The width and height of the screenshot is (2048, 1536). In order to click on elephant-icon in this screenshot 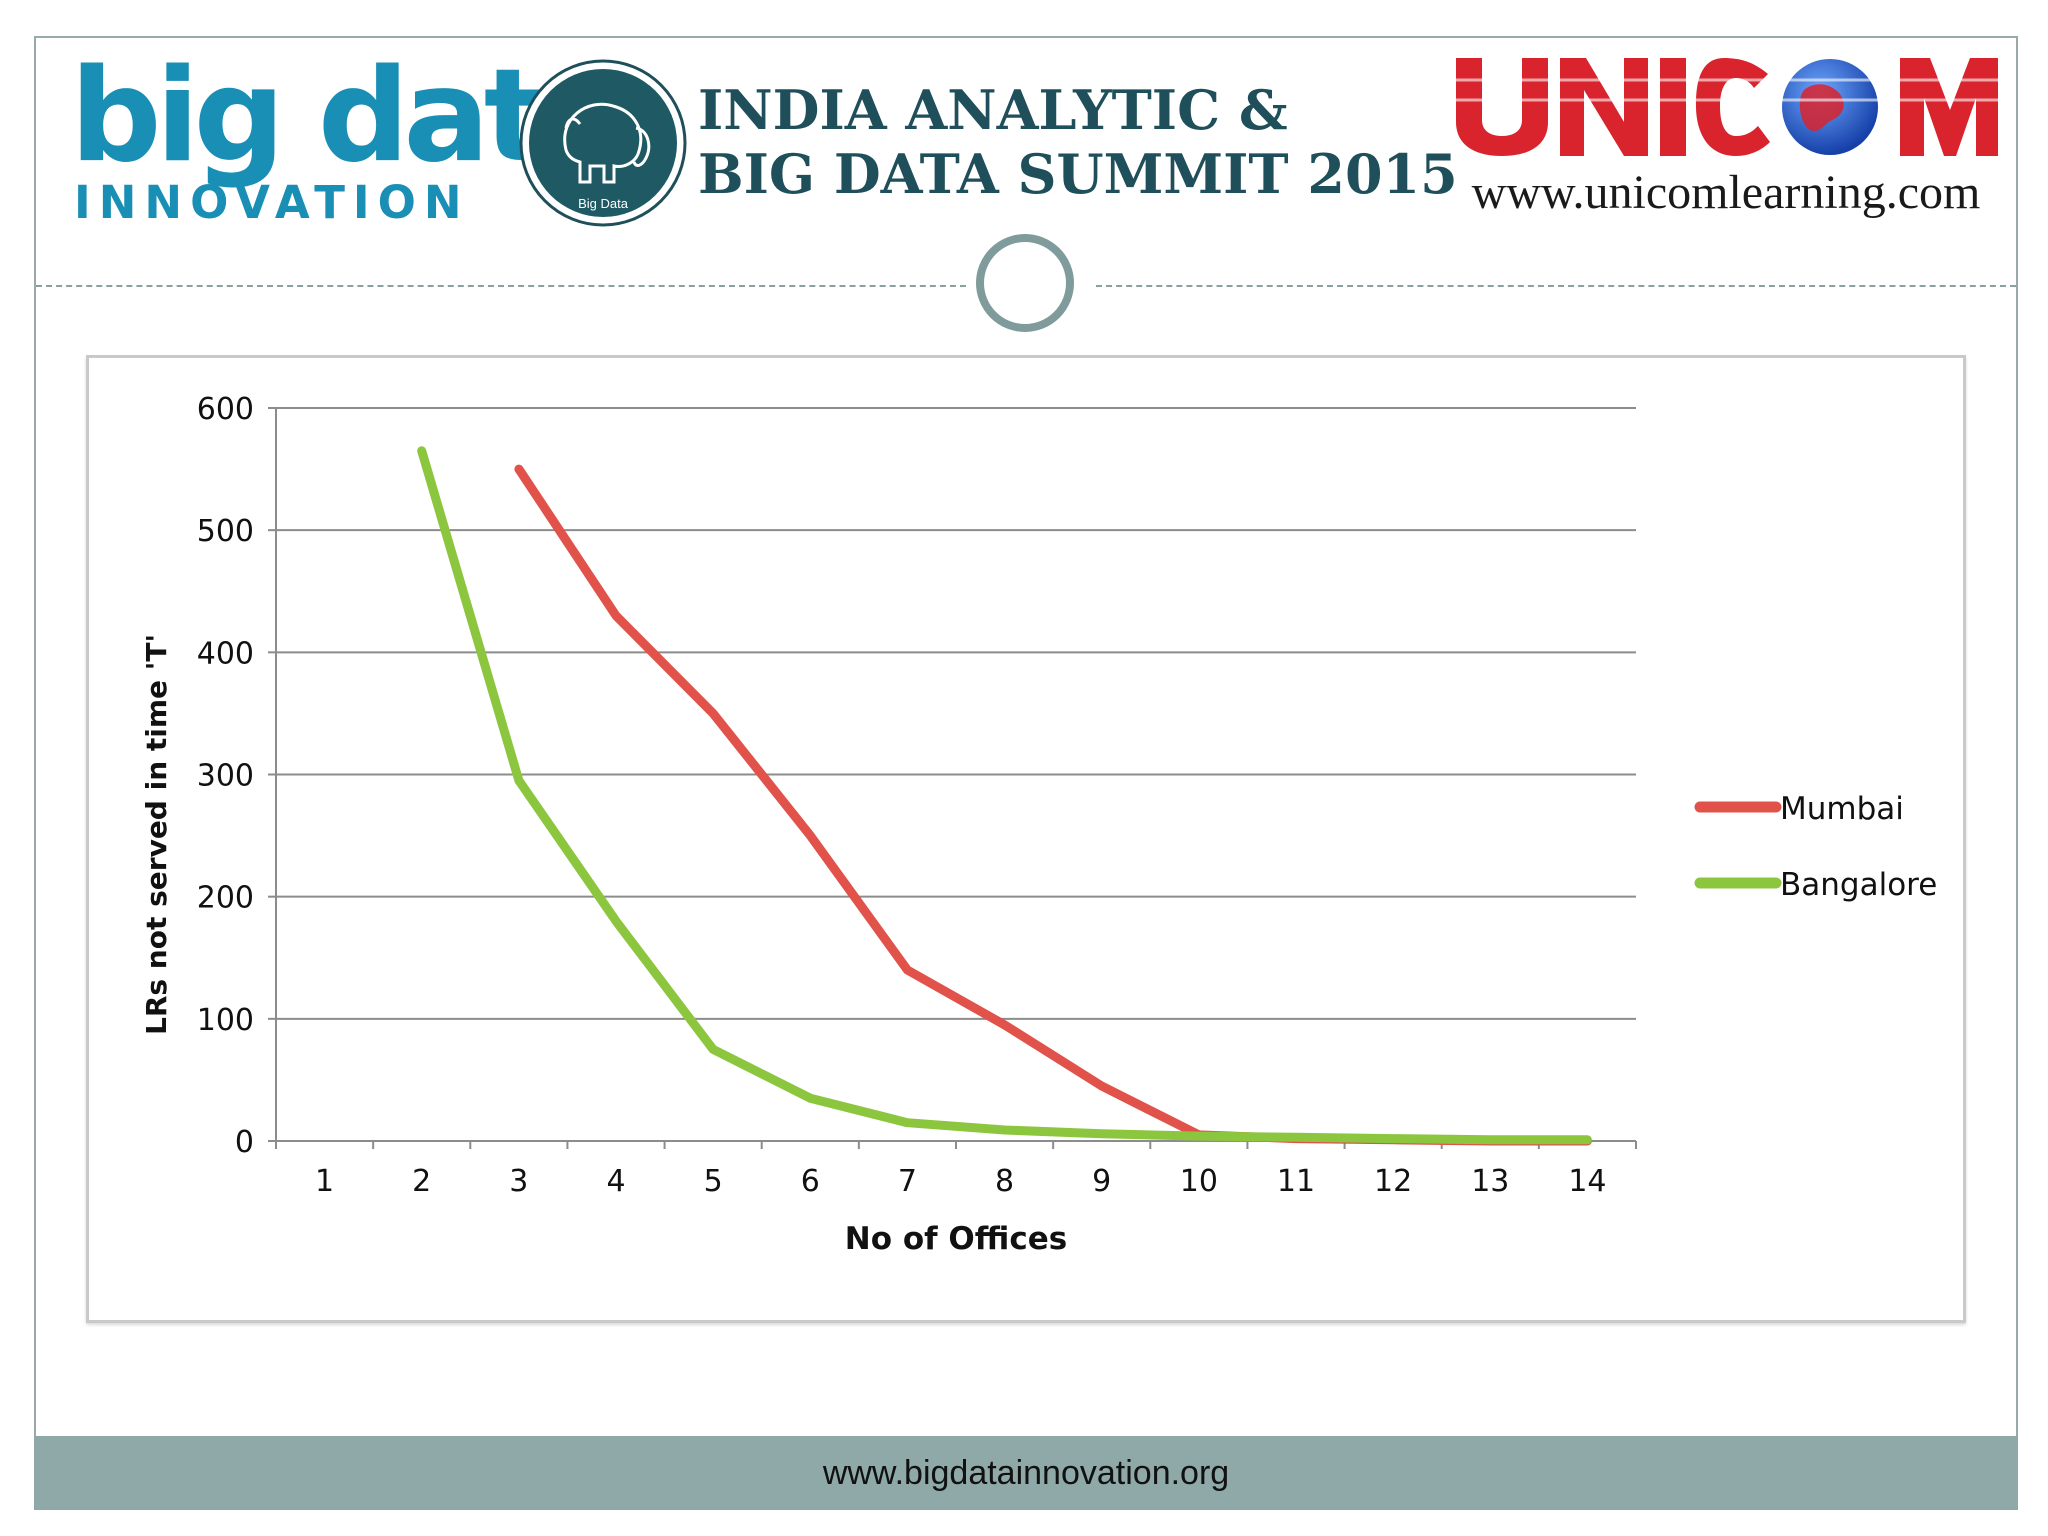, I will do `click(607, 143)`.